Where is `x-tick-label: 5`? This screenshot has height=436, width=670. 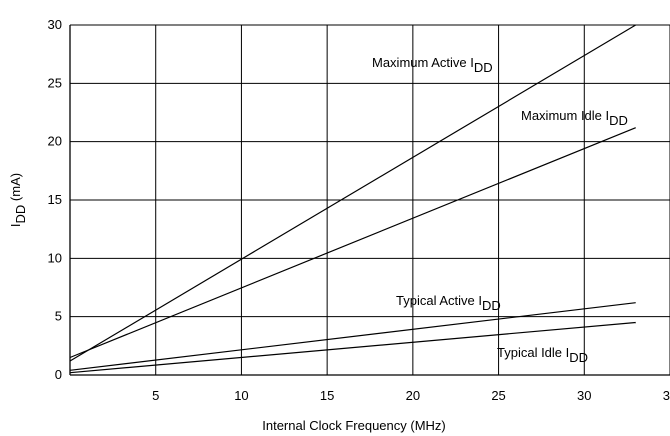 x-tick-label: 5 is located at coordinates (155, 395).